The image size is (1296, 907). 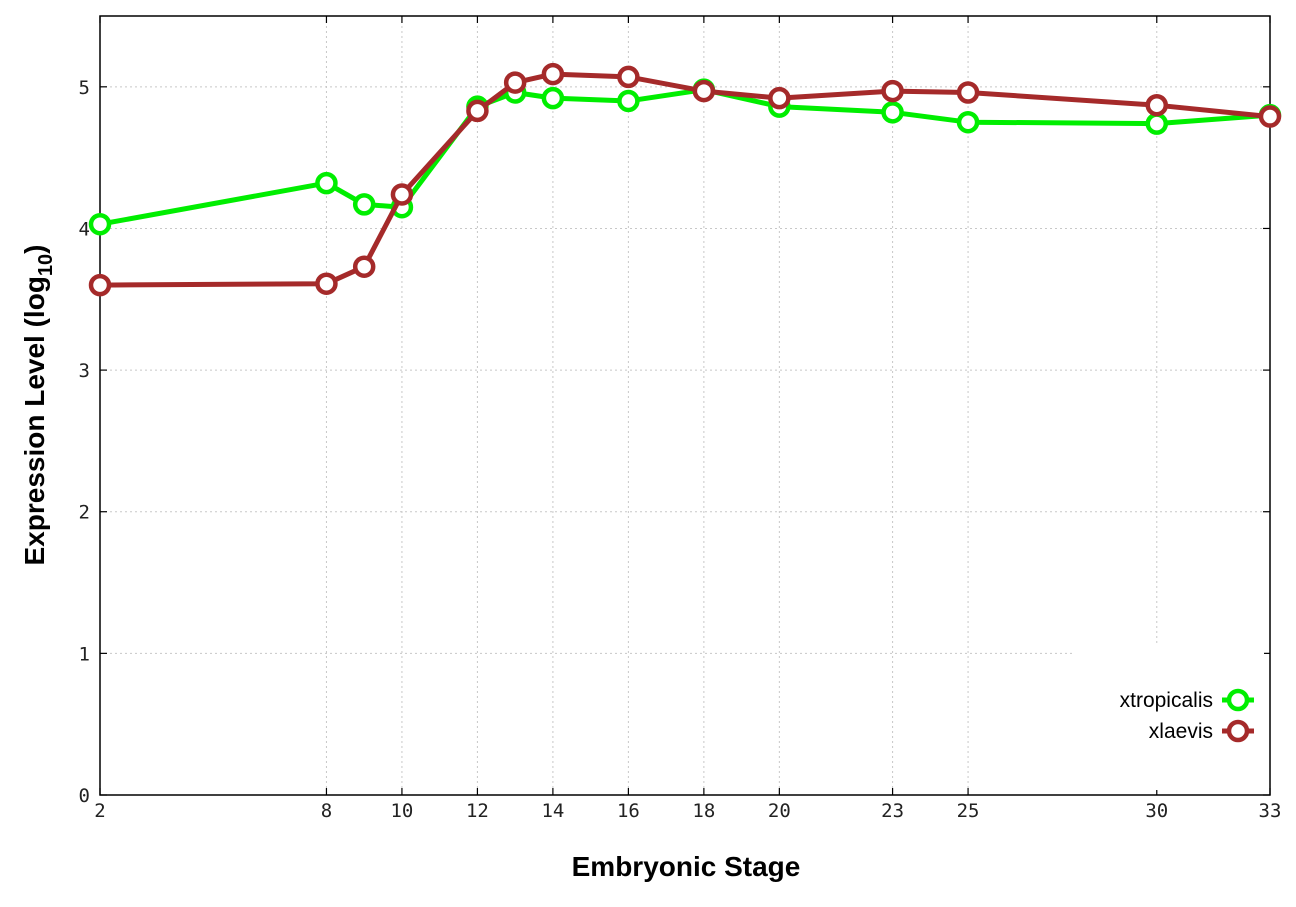 What do you see at coordinates (686, 866) in the screenshot?
I see `x-axis-title: Embryonic Stage` at bounding box center [686, 866].